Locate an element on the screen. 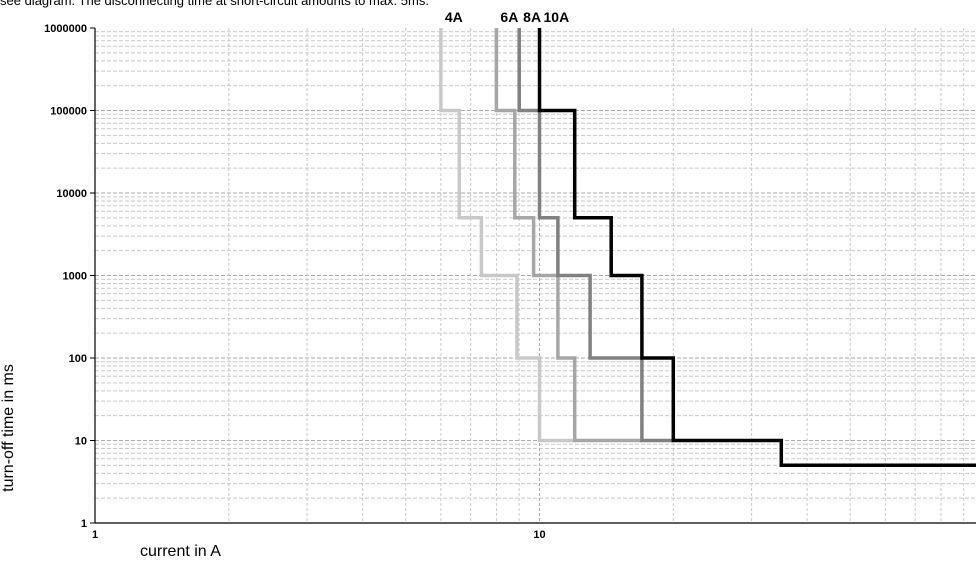 The width and height of the screenshot is (976, 563). y-tick-label: 1000 is located at coordinates (75, 277).